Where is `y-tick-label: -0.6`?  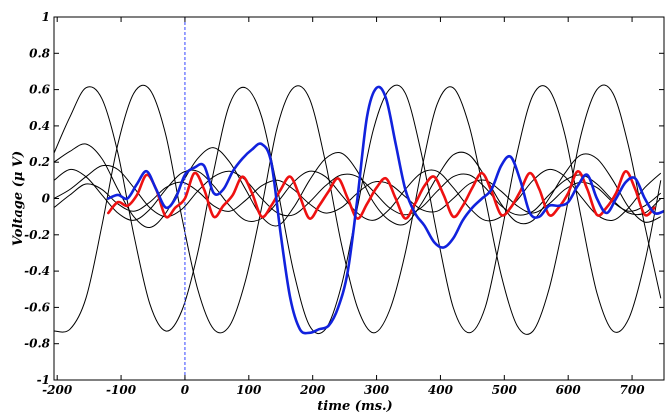 y-tick-label: -0.6 is located at coordinates (37, 307).